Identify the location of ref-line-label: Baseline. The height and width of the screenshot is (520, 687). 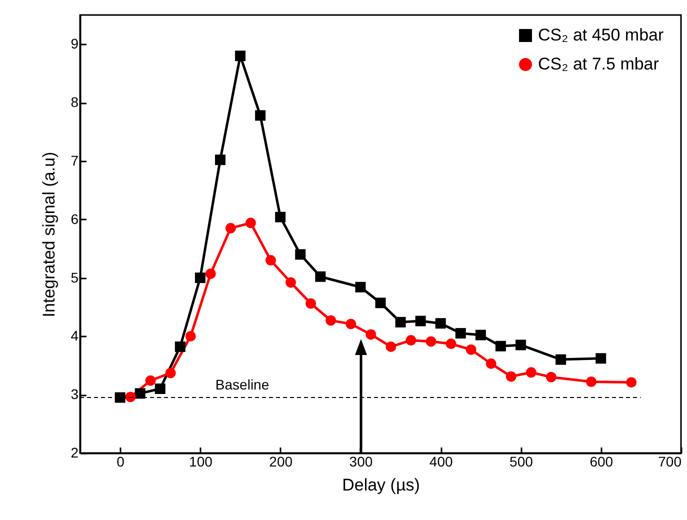
(242, 384).